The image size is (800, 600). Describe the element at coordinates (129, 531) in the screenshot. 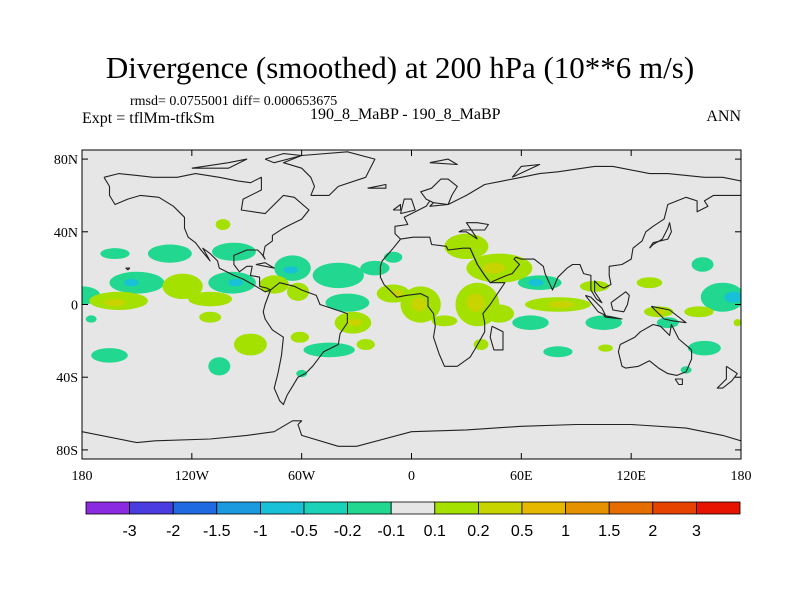

I see `colorbar-label-0: -3` at that location.